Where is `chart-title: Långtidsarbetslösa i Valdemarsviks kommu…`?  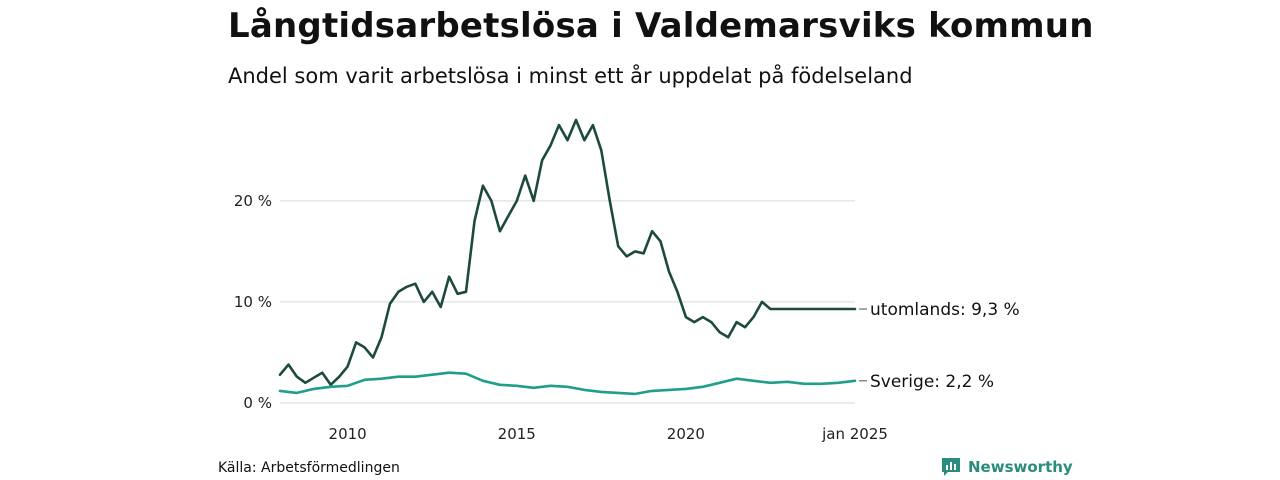
chart-title: Långtidsarbetslösa i Valdemarsviks kommu… is located at coordinates (661, 26).